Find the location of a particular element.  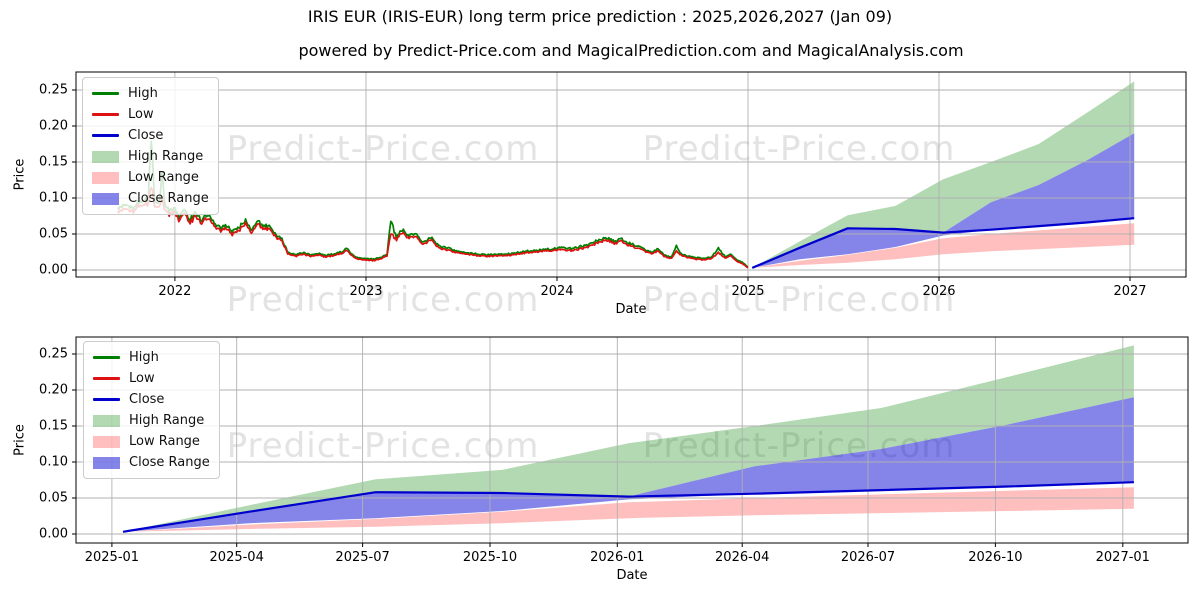

chart-top-high-line is located at coordinates (432, 204).